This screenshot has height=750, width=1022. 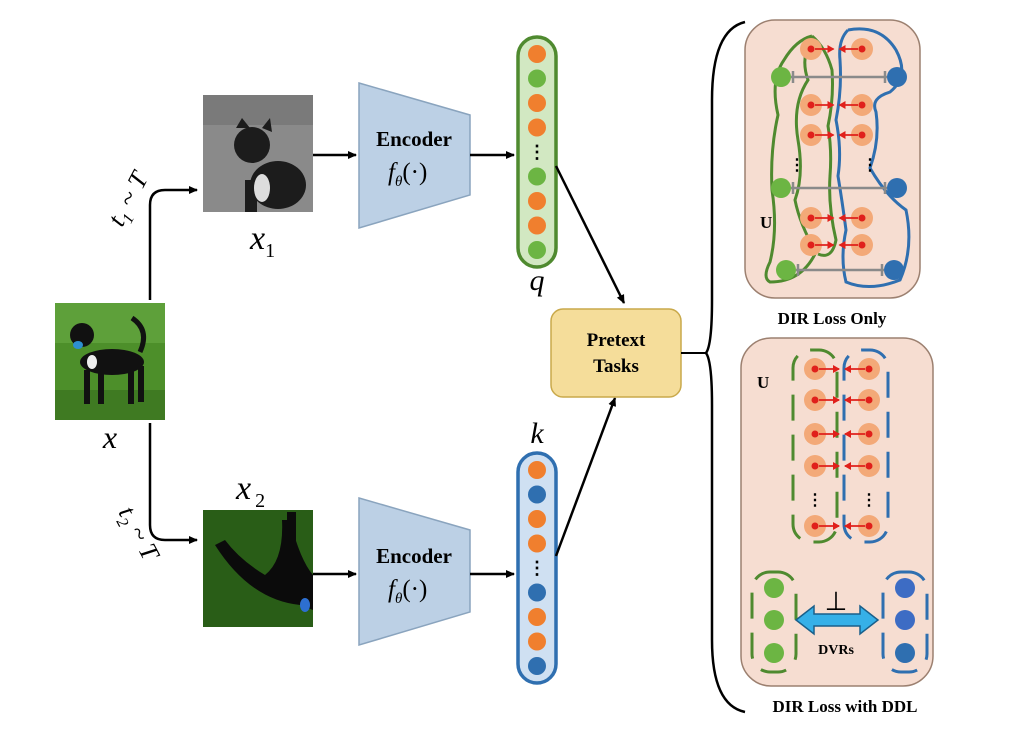 I want to click on transform-label-2: t2 ~ T, so click(x=137, y=534).